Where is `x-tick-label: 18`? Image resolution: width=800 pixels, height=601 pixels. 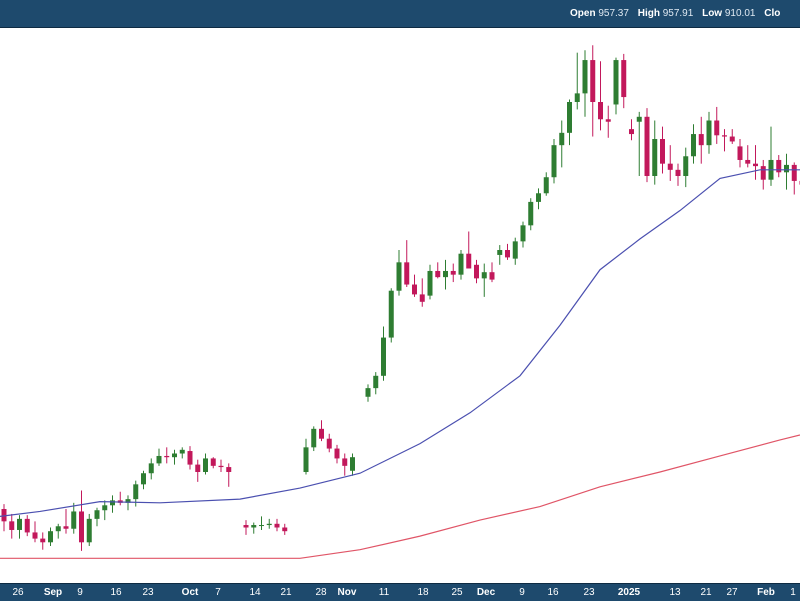
x-tick-label: 18 is located at coordinates (422, 592).